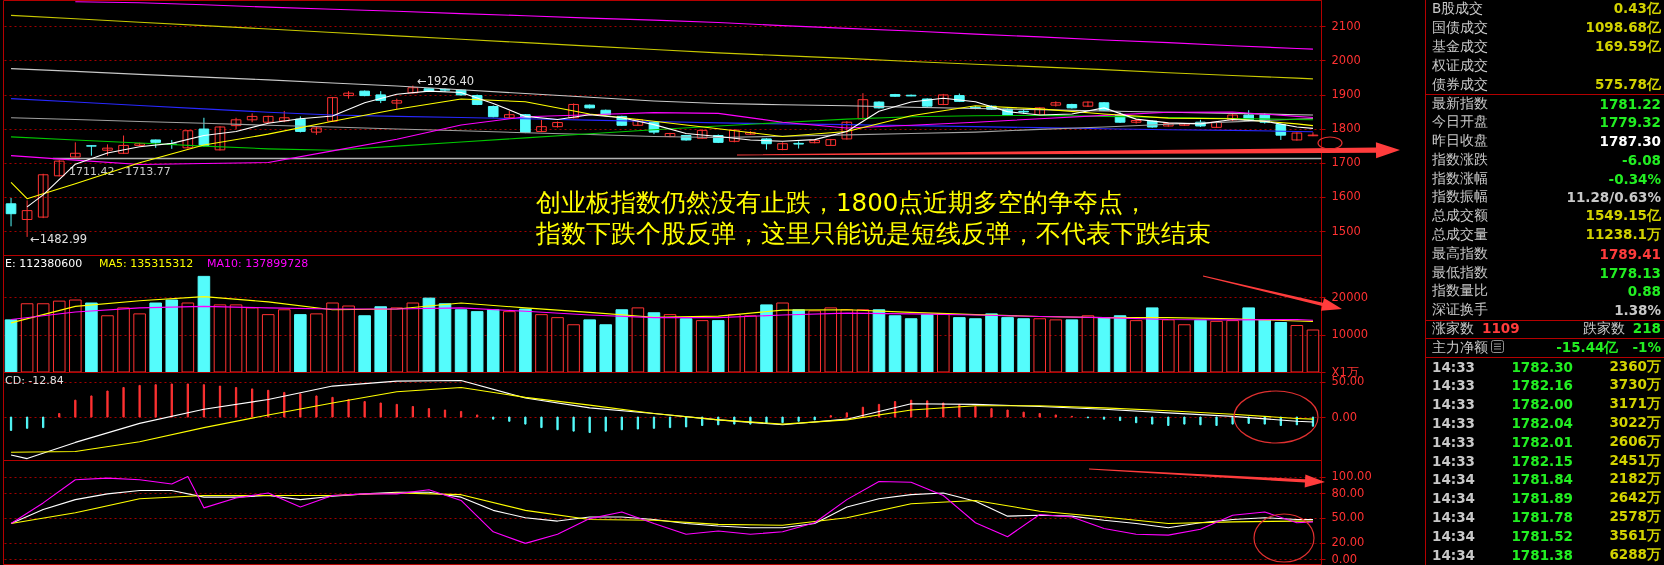  I want to click on y-tick-label: 50.00, so click(1348, 517).